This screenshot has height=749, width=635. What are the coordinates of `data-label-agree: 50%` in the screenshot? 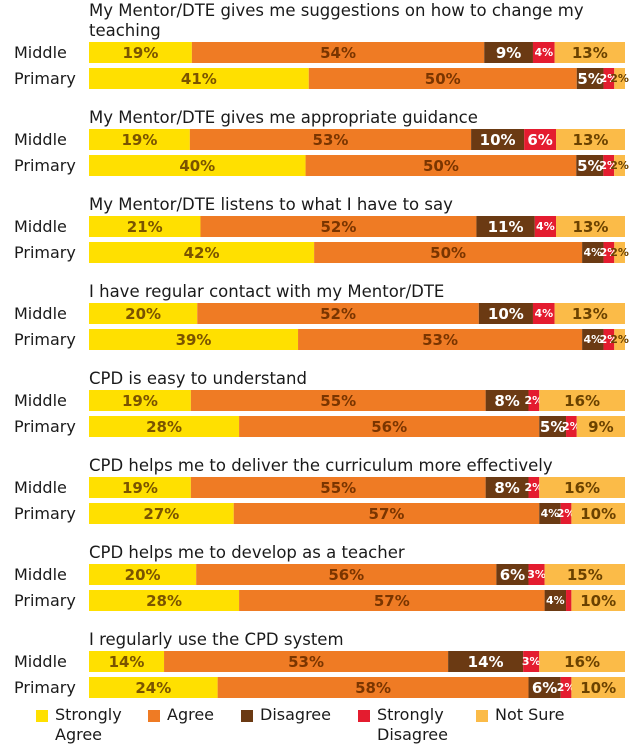 It's located at (448, 253).